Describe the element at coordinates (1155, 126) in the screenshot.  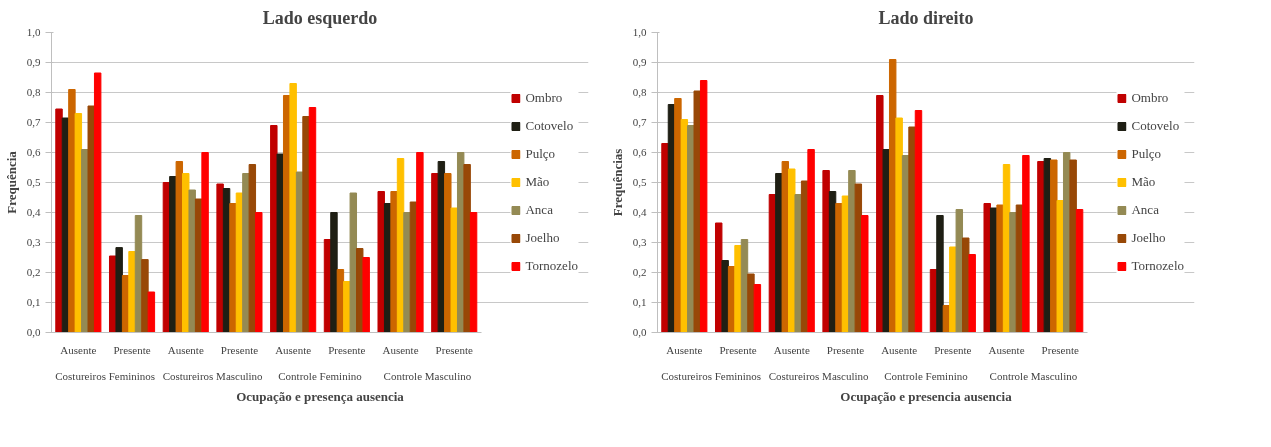
I see `legend-label: Cotovelo` at that location.